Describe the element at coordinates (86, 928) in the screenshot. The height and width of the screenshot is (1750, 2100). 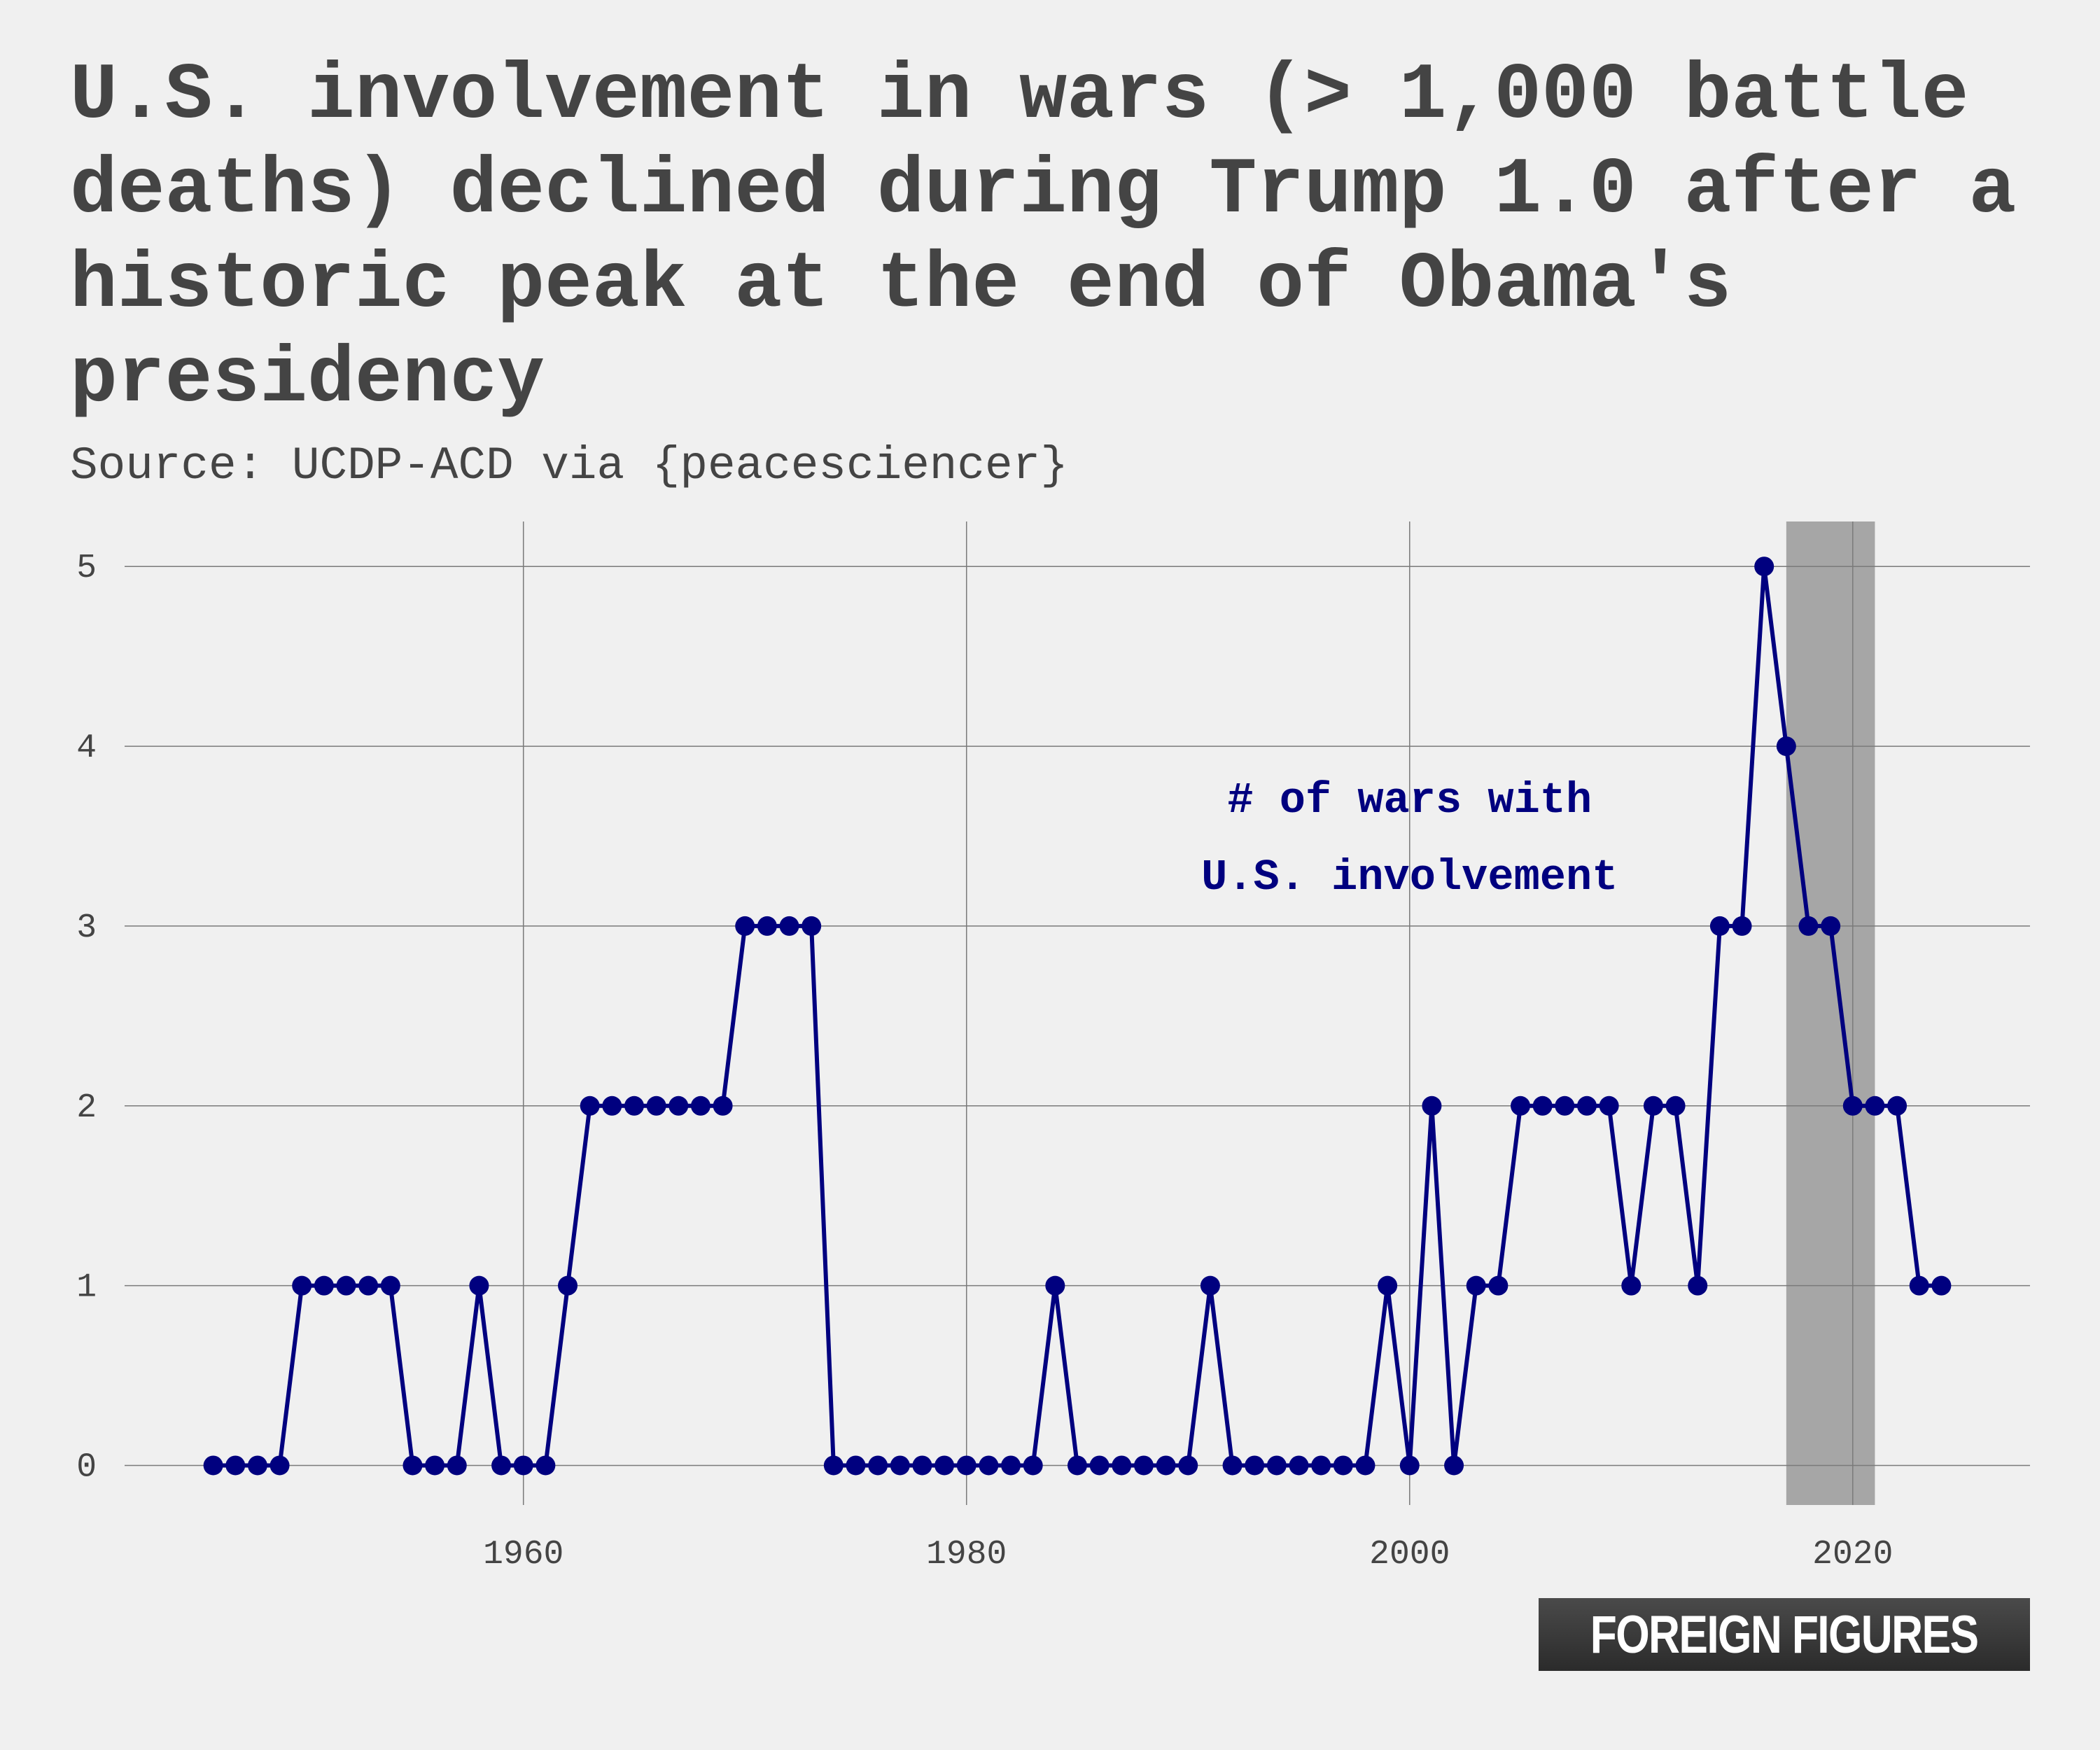
I see `y-tick-label: 3` at that location.